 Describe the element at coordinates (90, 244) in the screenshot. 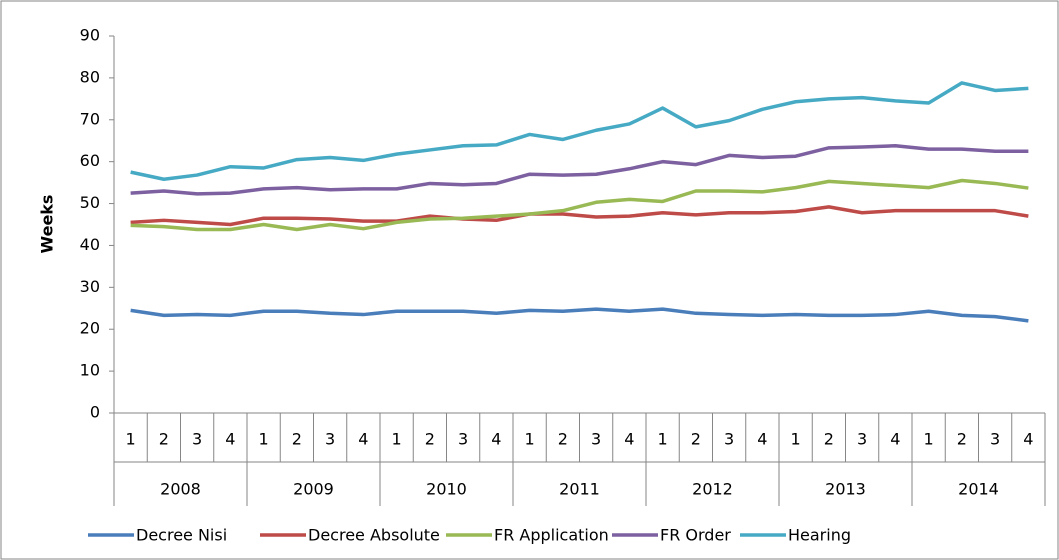

I see `y-tick-label: 40` at that location.